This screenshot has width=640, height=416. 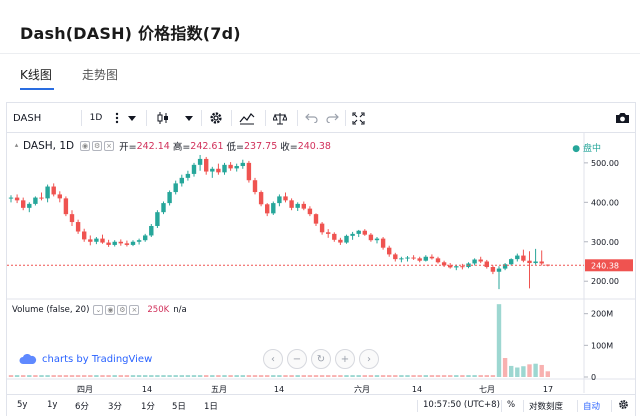 What do you see at coordinates (605, 281) in the screenshot?
I see `price-tick-label: 200.00` at bounding box center [605, 281].